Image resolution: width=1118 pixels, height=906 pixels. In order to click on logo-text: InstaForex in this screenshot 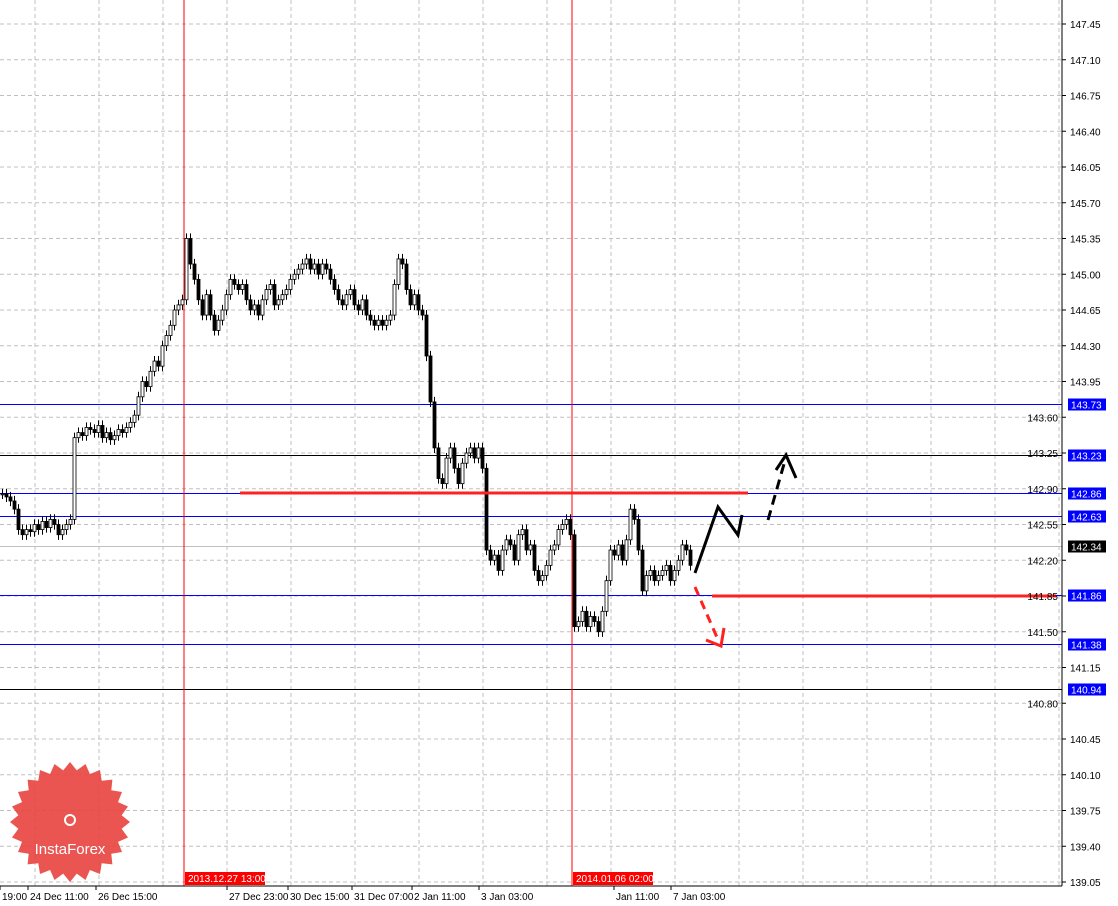, I will do `click(70, 849)`.